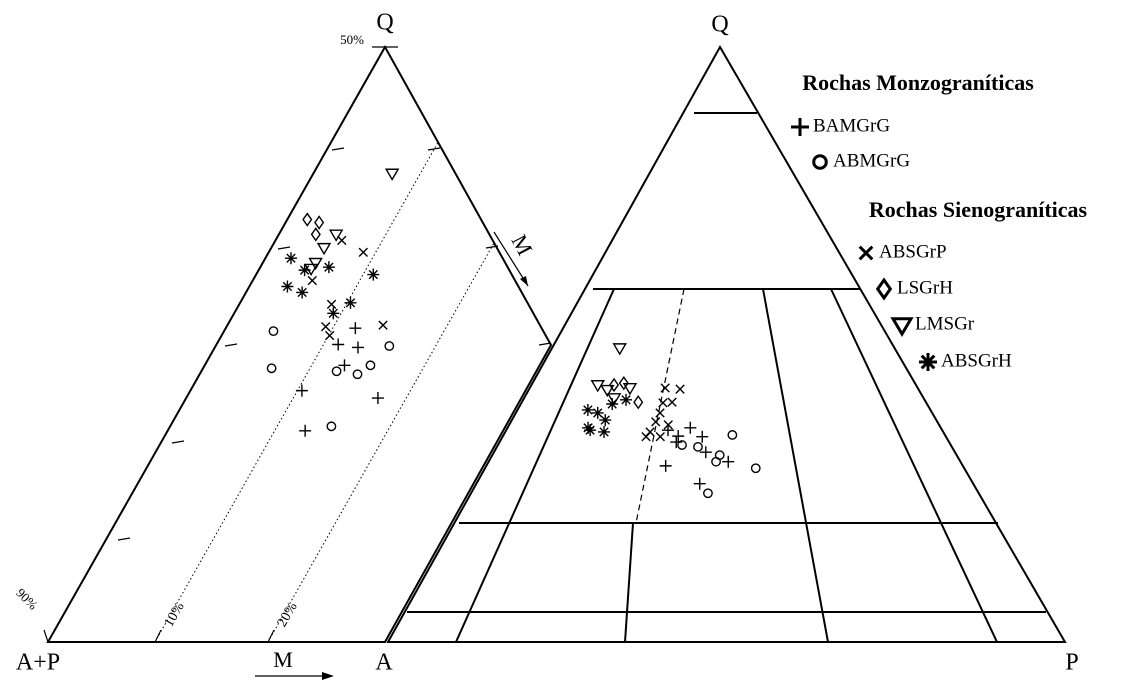 Image resolution: width=1129 pixels, height=682 pixels. What do you see at coordinates (46, 636) in the screenshot?
I see `bottom-tick` at bounding box center [46, 636].